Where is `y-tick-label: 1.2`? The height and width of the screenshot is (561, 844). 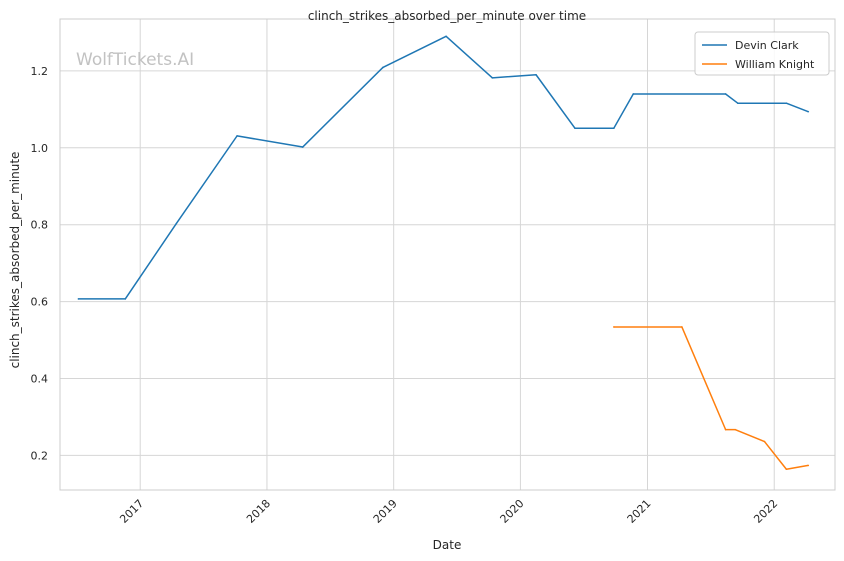
y-tick-label: 1.2 is located at coordinates (40, 71).